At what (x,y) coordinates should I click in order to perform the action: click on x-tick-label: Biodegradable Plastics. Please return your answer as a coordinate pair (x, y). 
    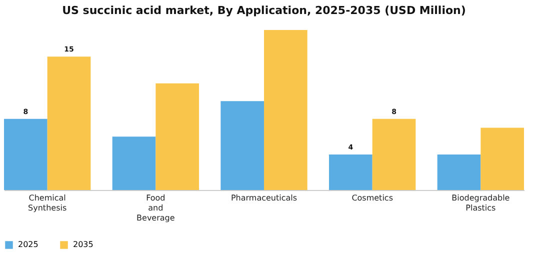
    Looking at the image, I should click on (481, 203).